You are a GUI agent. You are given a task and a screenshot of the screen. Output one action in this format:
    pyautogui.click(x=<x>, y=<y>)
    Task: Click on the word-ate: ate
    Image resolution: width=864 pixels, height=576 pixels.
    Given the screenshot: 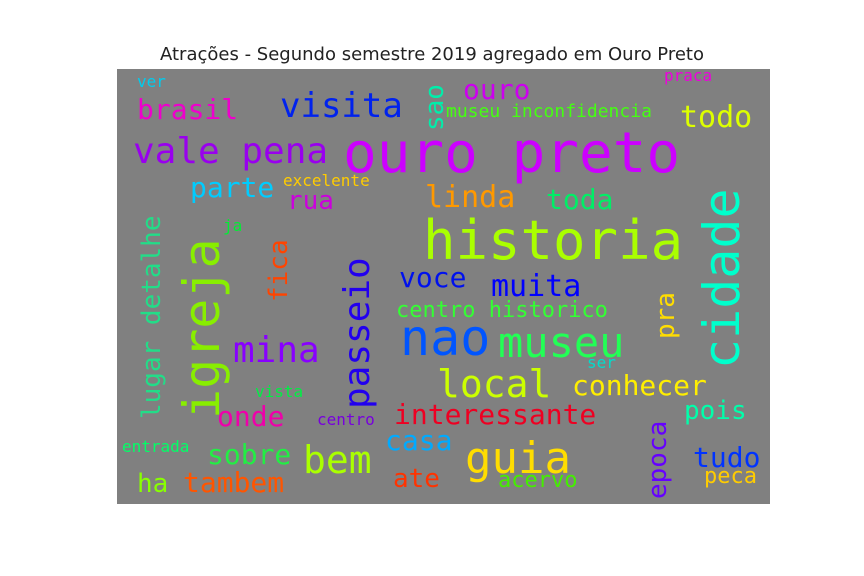 What is the action you would take?
    pyautogui.click(x=416, y=479)
    